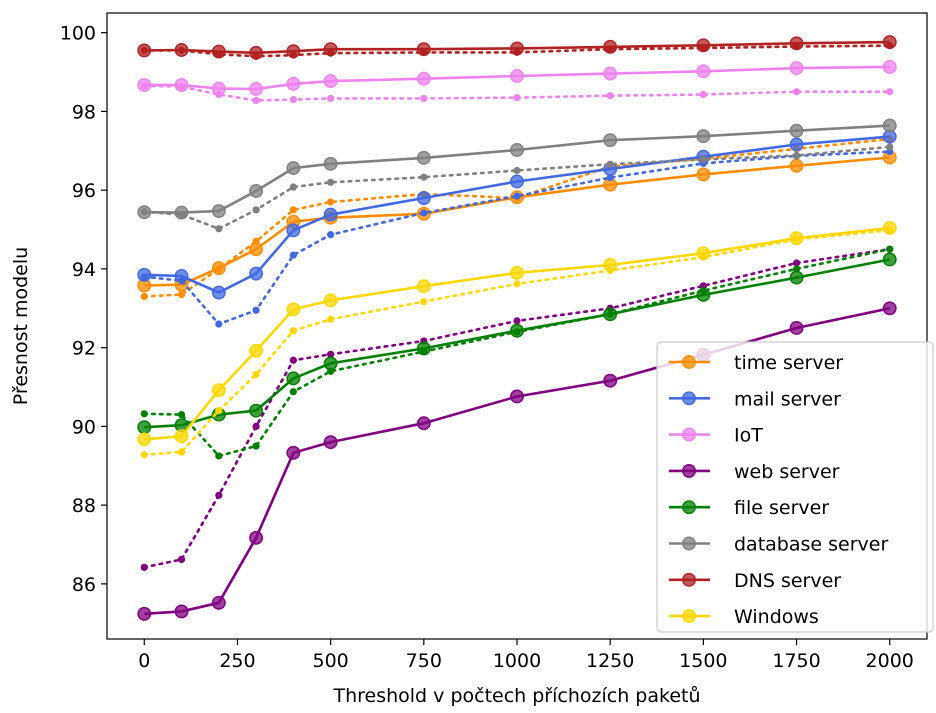  Describe the element at coordinates (703, 661) in the screenshot. I see `x-tick-label: 1500` at that location.